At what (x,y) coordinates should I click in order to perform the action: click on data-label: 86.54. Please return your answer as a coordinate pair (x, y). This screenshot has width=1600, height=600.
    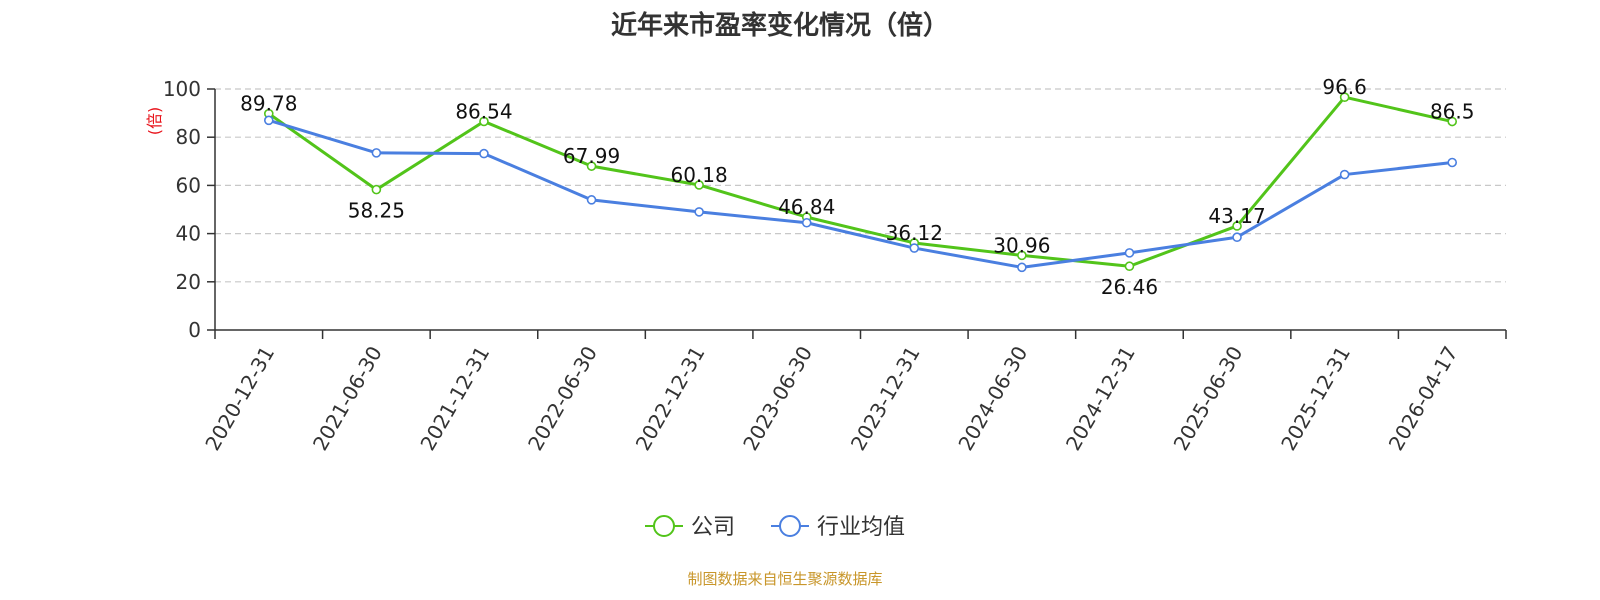
    Looking at the image, I should click on (483, 111).